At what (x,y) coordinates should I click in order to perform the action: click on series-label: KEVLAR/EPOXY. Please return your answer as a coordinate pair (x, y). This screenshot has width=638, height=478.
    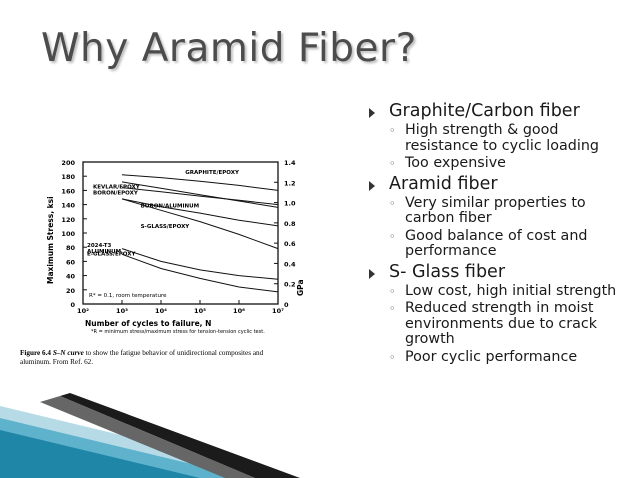
    Looking at the image, I should click on (117, 187).